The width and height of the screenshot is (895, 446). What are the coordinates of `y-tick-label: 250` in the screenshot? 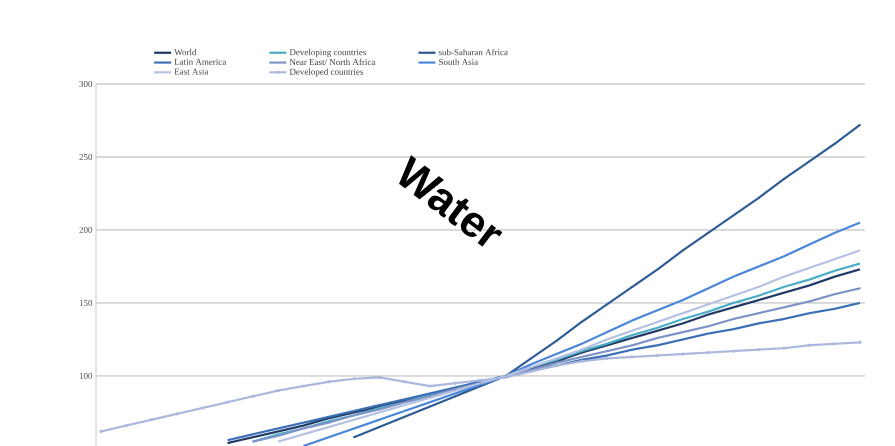 It's located at (85, 157).